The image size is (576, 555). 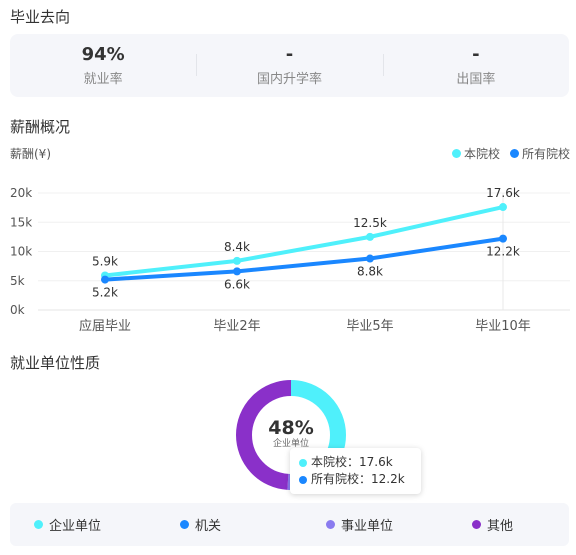 I want to click on data-label: 5.2k, so click(x=105, y=293).